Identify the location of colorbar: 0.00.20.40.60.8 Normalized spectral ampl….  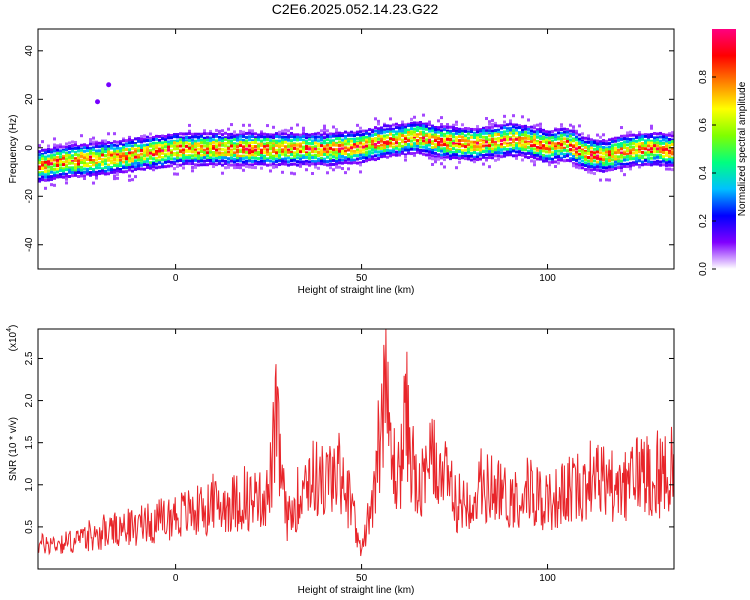
(723, 152).